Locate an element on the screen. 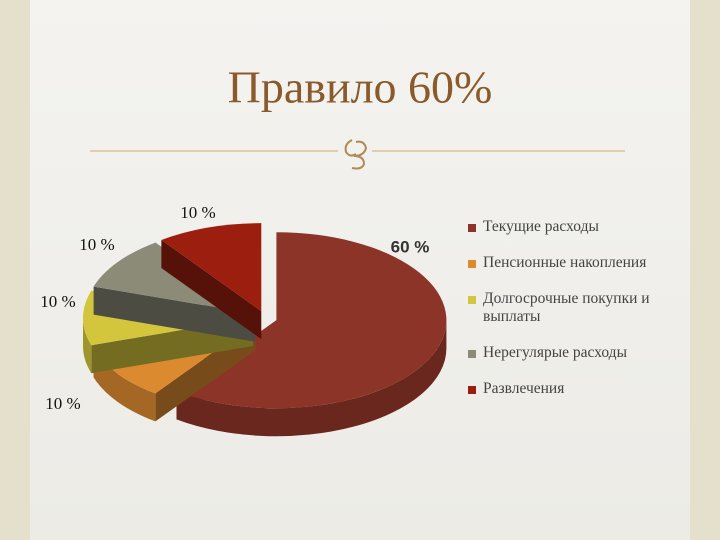  legend-item: Нерегулярые расходы is located at coordinates (568, 353).